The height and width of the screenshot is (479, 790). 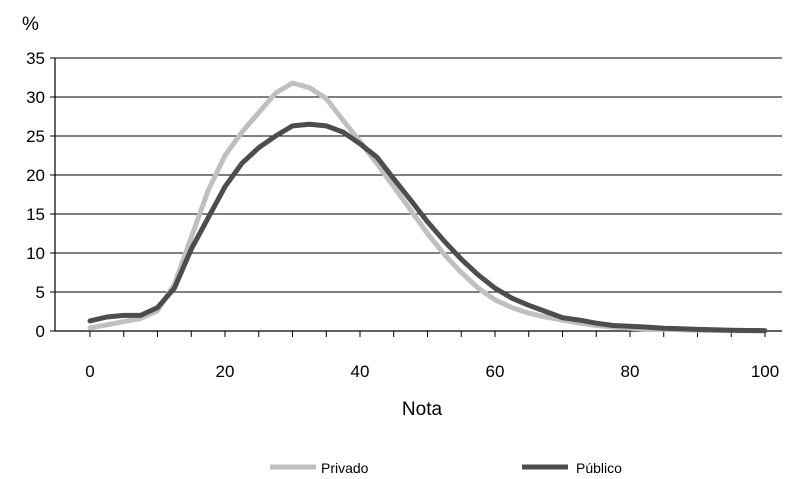 I want to click on y-tick-label: 35, so click(x=35, y=58).